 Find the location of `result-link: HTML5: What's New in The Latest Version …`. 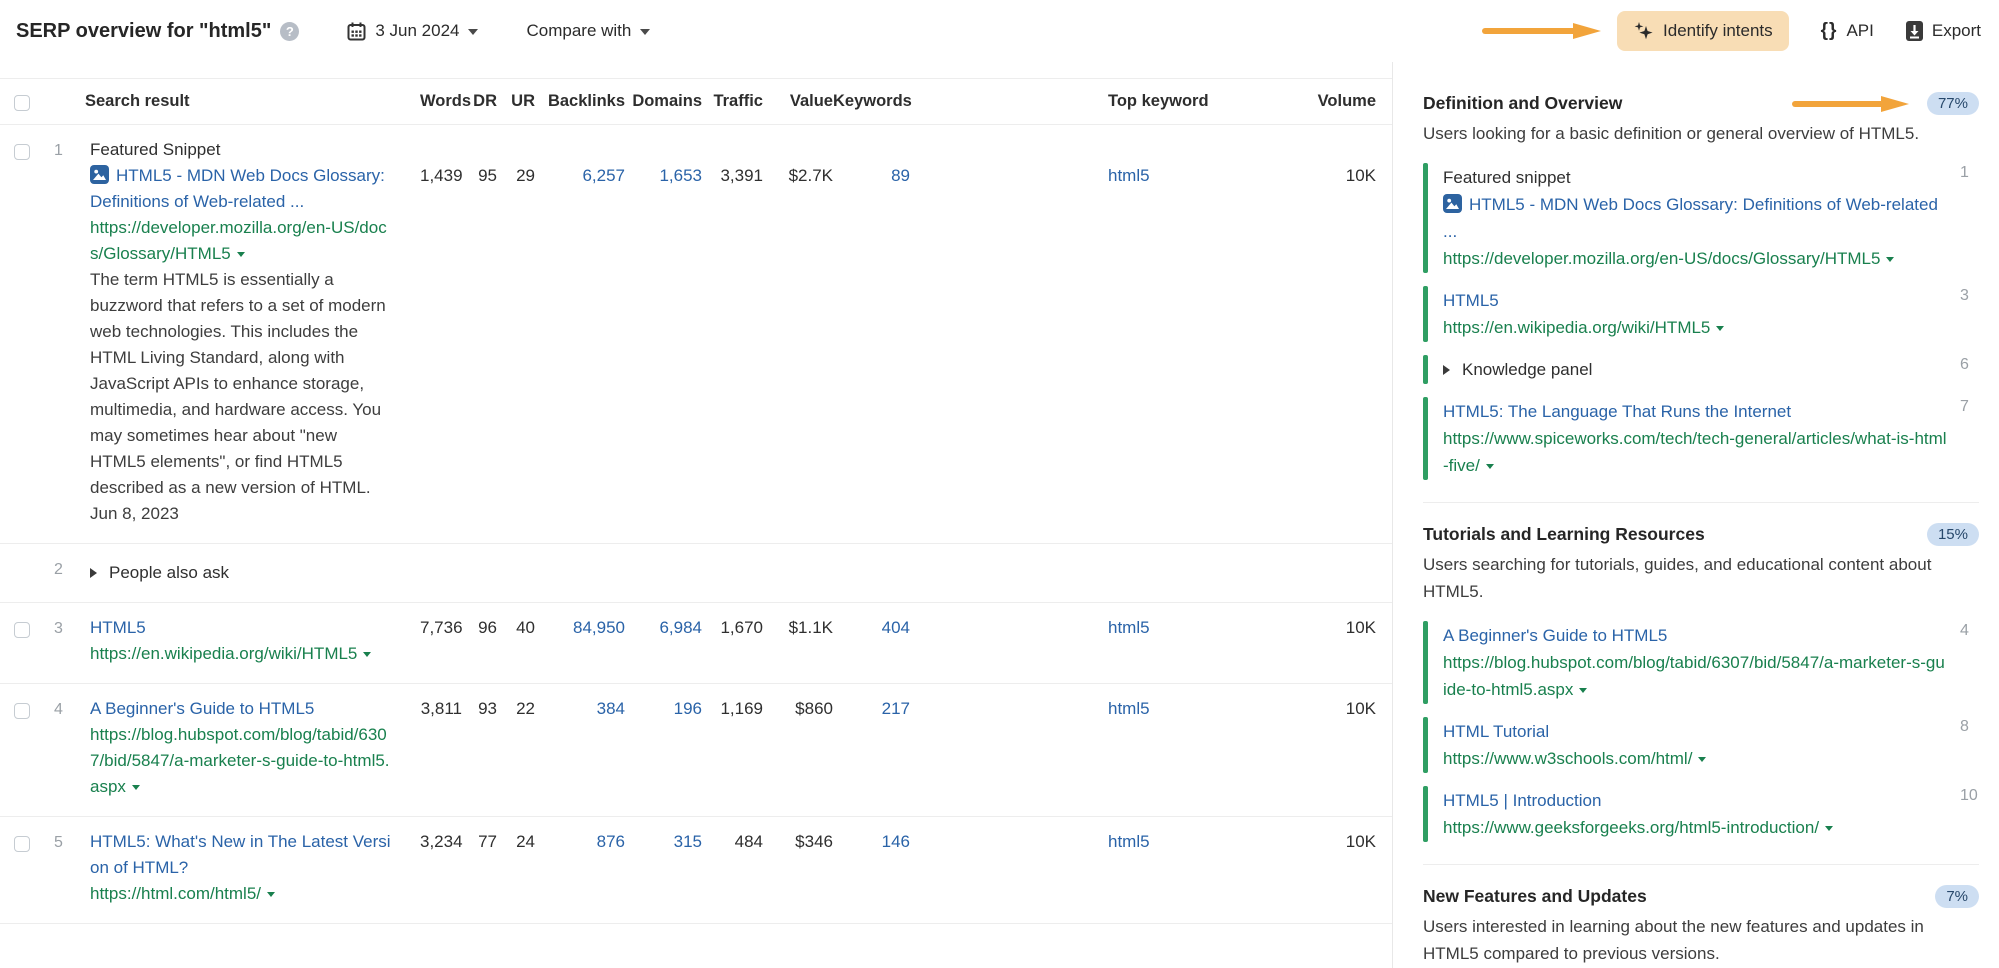

result-link: HTML5: What's New in The Latest Version … is located at coordinates (240, 855).